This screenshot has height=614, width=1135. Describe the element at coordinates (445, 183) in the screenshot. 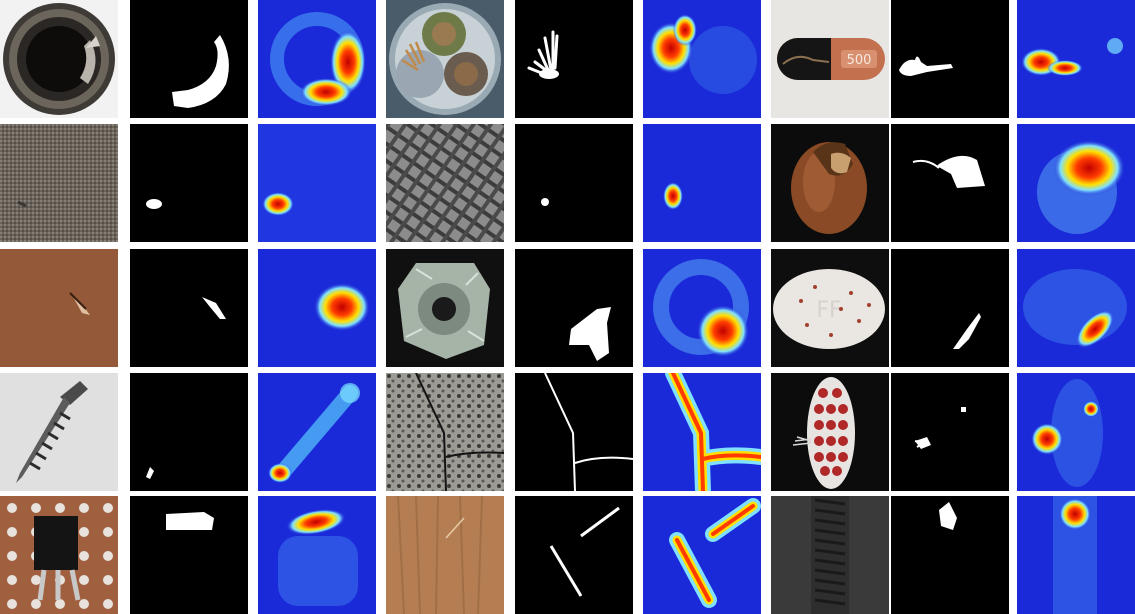

I see `sample-image-grid` at that location.